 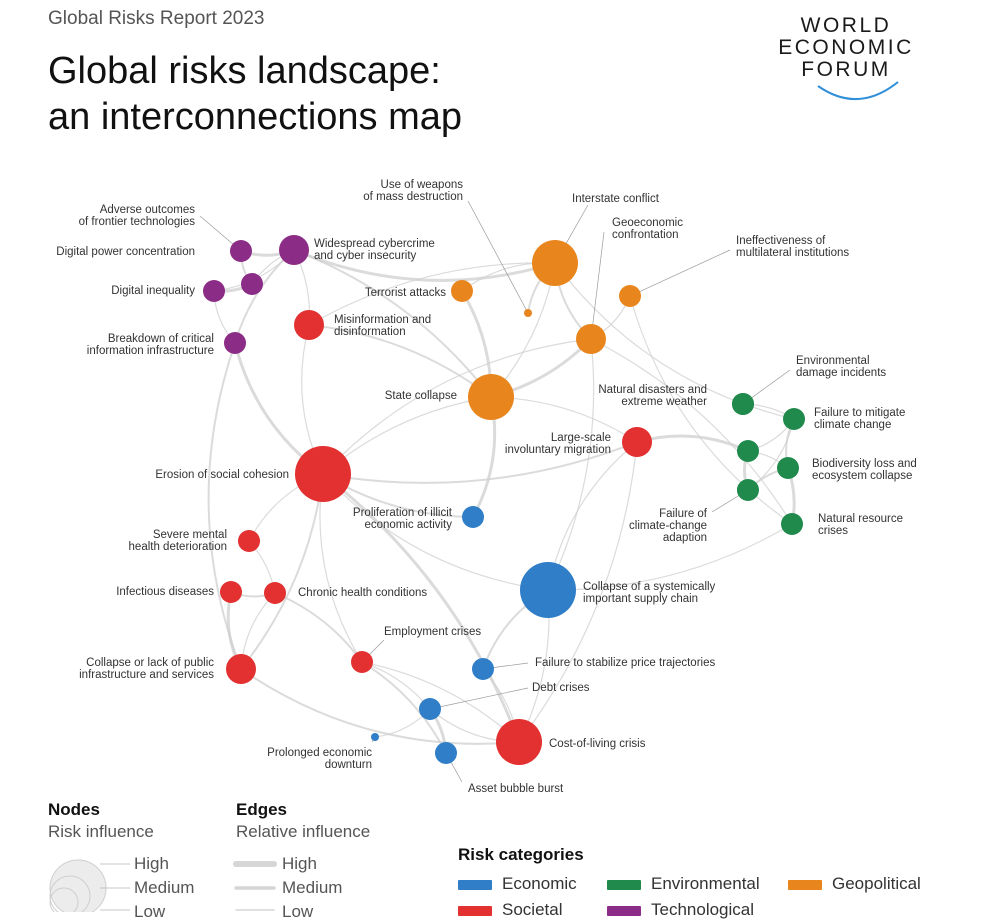 I want to click on edge-breakdown-publicinfra, so click(x=224, y=506).